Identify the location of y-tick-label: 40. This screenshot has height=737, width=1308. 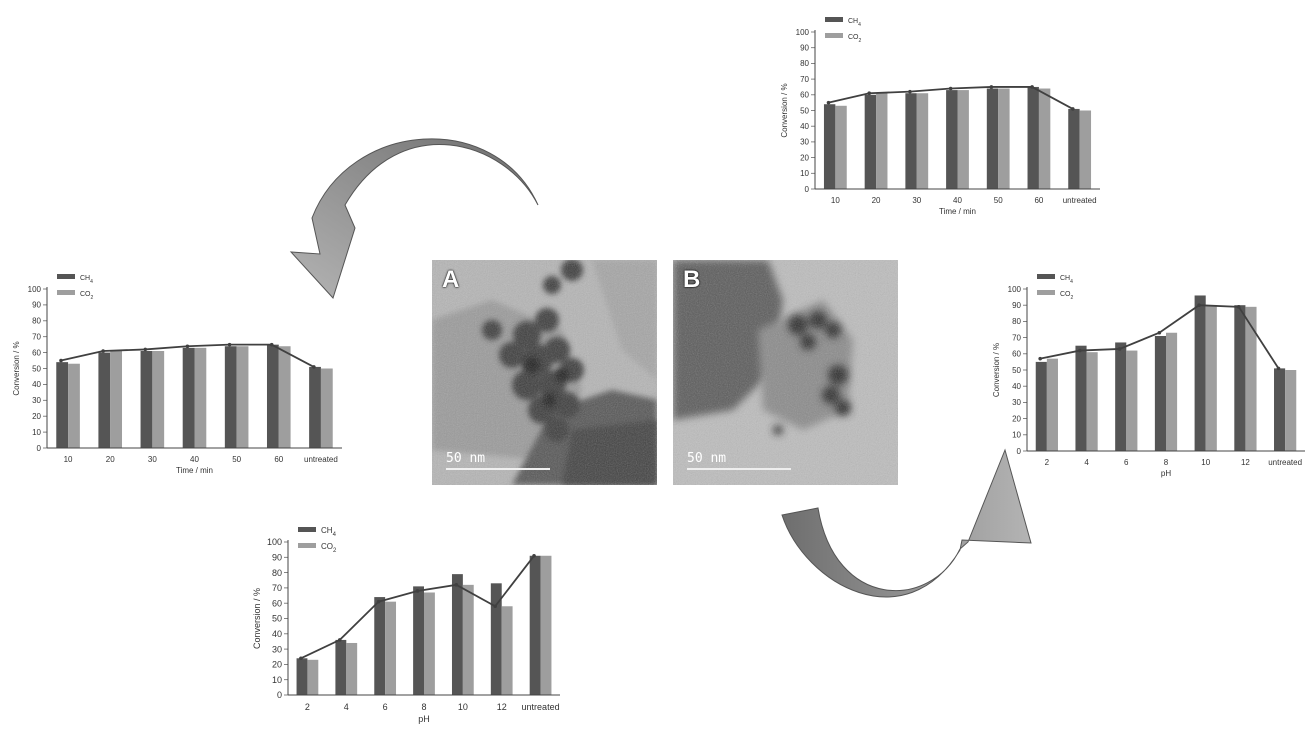
(804, 126).